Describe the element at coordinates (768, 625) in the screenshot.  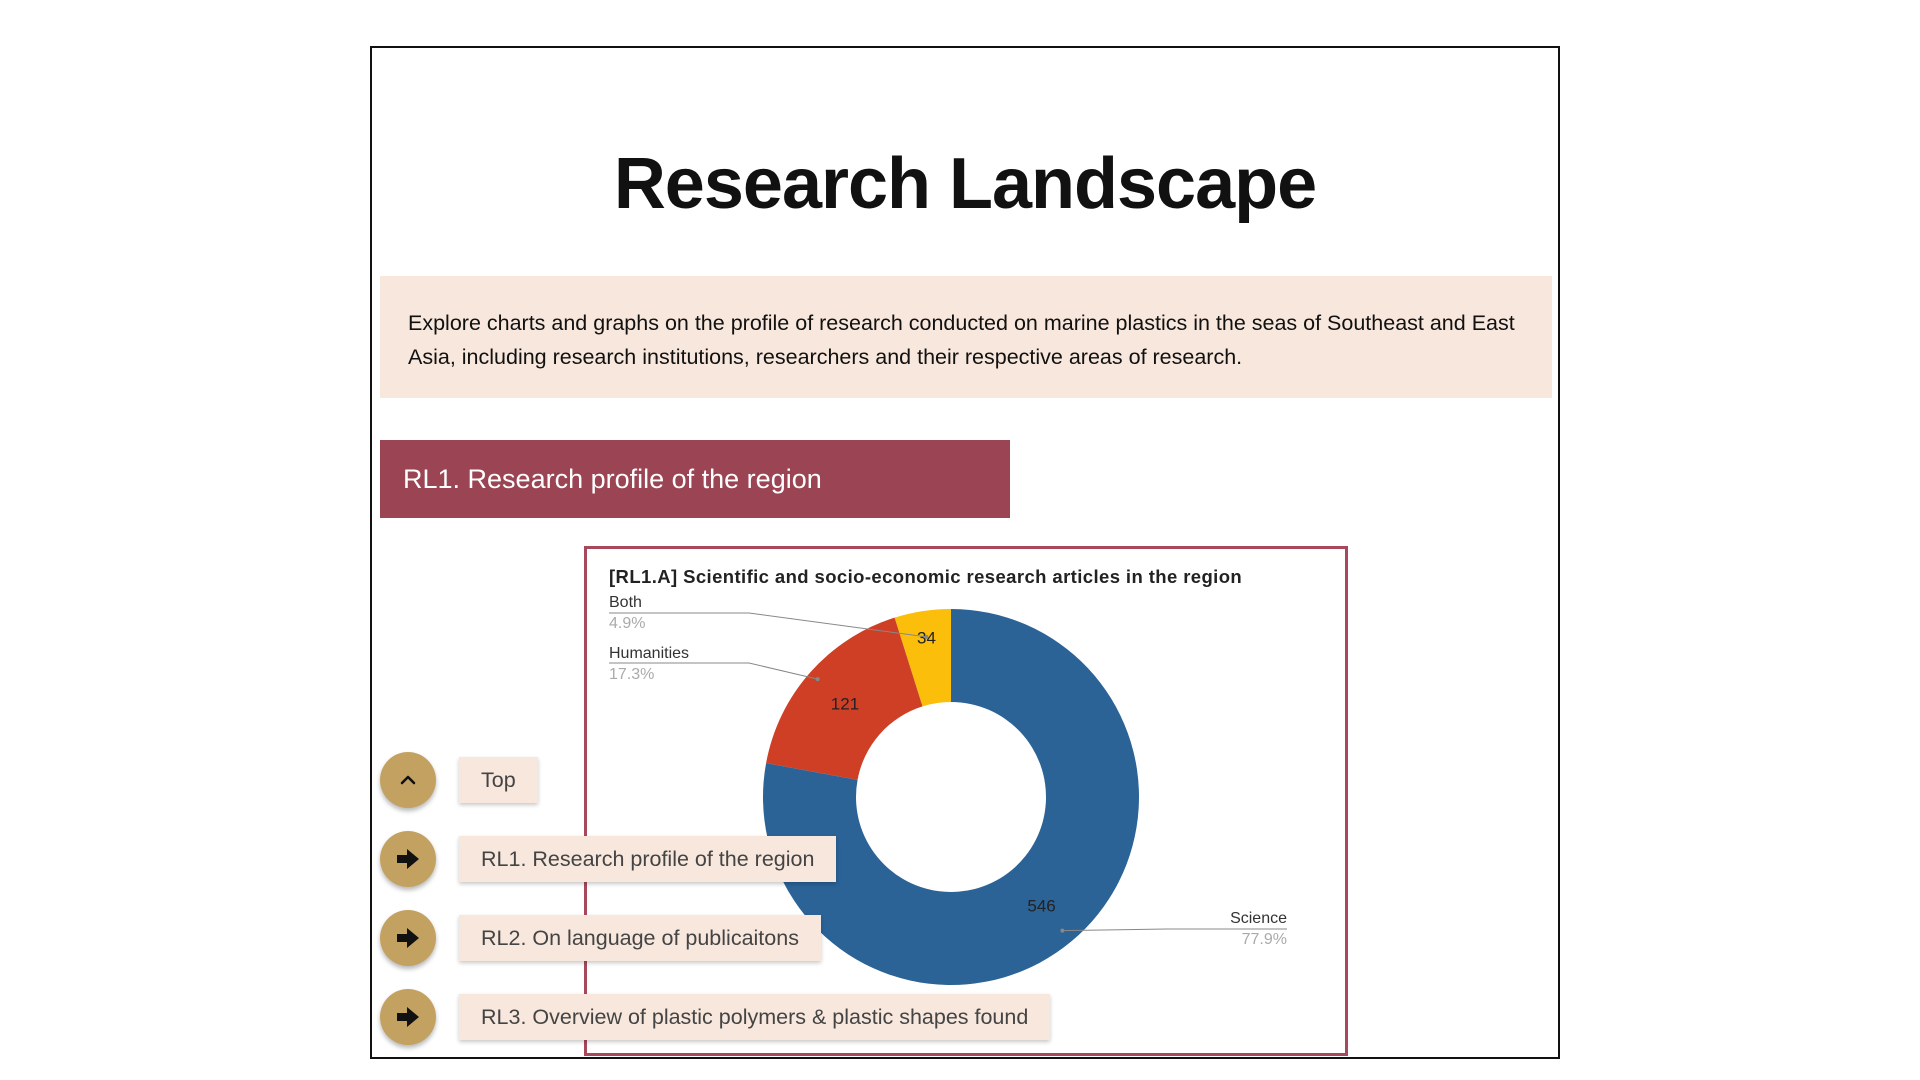
I see `leader-line-both` at that location.